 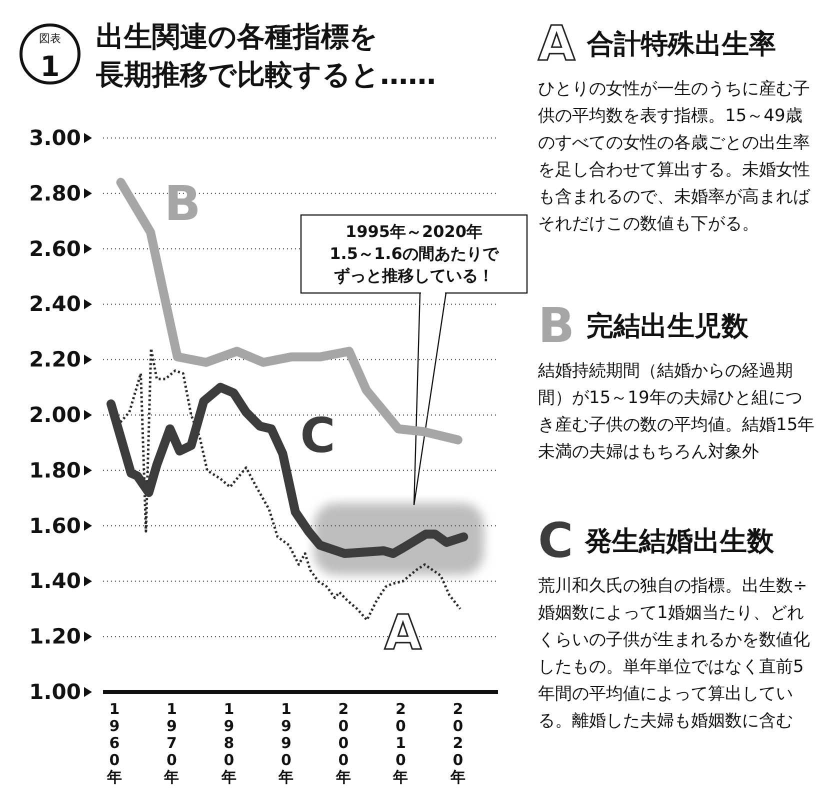 I want to click on text: 発生結婚出生数, so click(x=679, y=542).